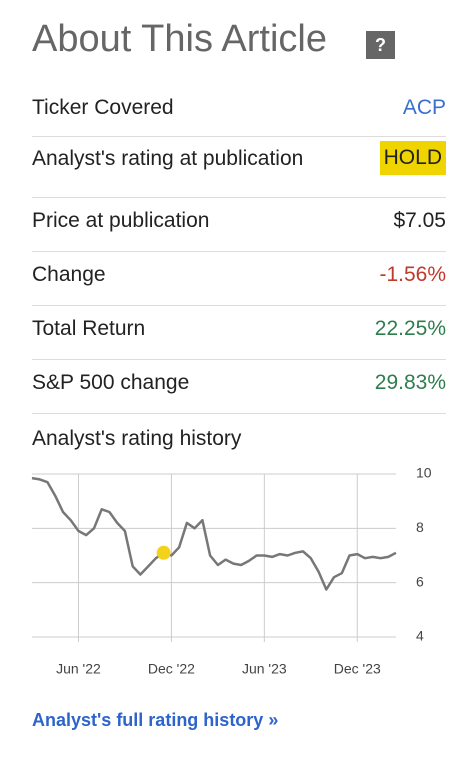  Describe the element at coordinates (239, 284) in the screenshot. I see `info-row: Change -1.56%` at that location.